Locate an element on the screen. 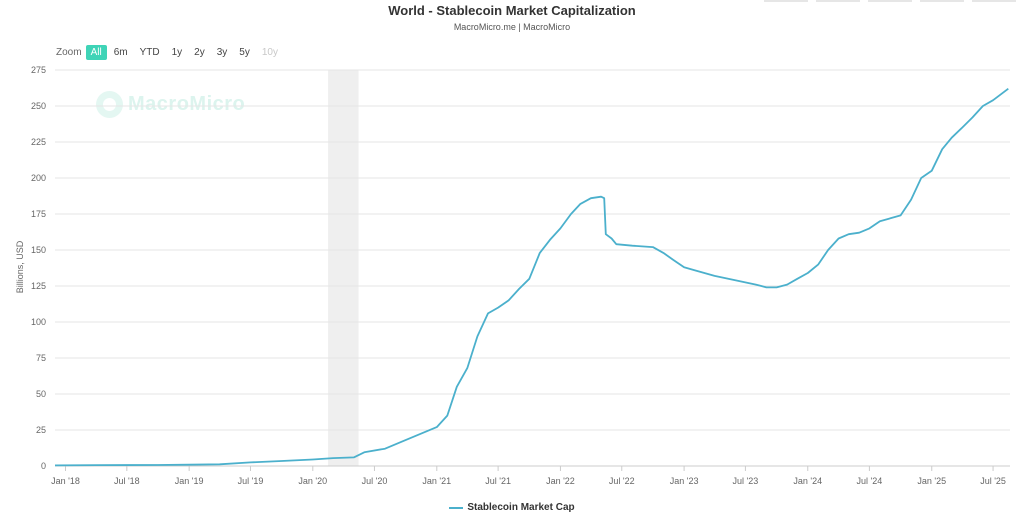  watermark-text: MacroMicro is located at coordinates (187, 104).